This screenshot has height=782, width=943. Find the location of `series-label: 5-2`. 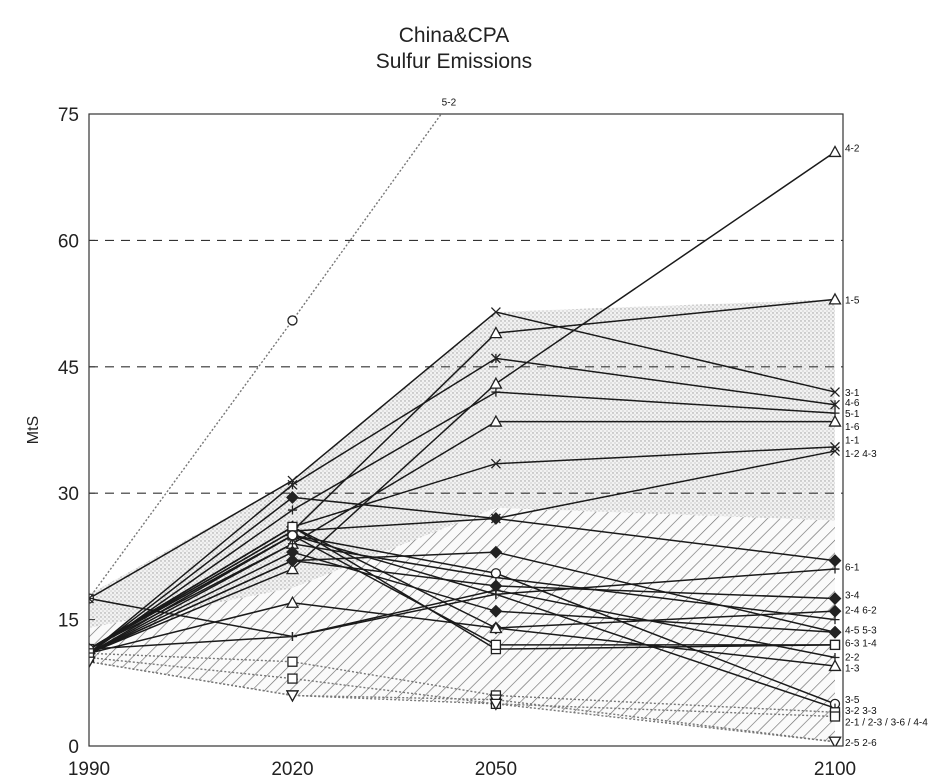

series-label: 5-2 is located at coordinates (449, 102).